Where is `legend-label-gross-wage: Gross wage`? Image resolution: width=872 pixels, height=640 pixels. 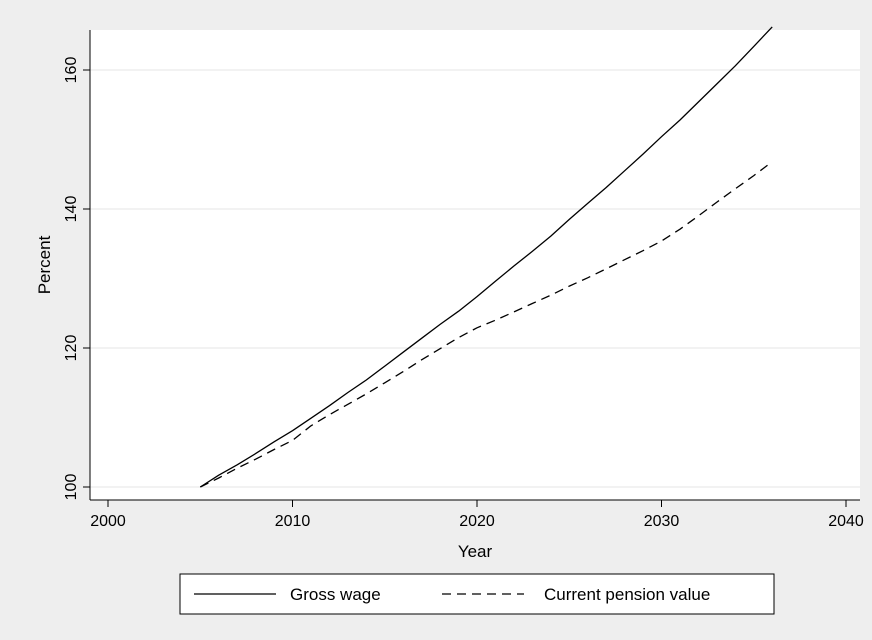
legend-label-gross-wage: Gross wage is located at coordinates (335, 594).